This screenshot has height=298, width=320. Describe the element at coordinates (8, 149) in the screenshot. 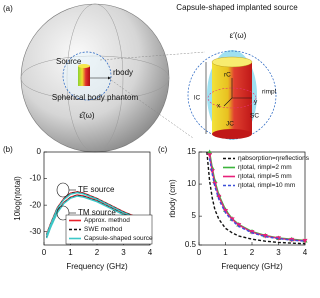

I see `panel-label: (b)` at that location.